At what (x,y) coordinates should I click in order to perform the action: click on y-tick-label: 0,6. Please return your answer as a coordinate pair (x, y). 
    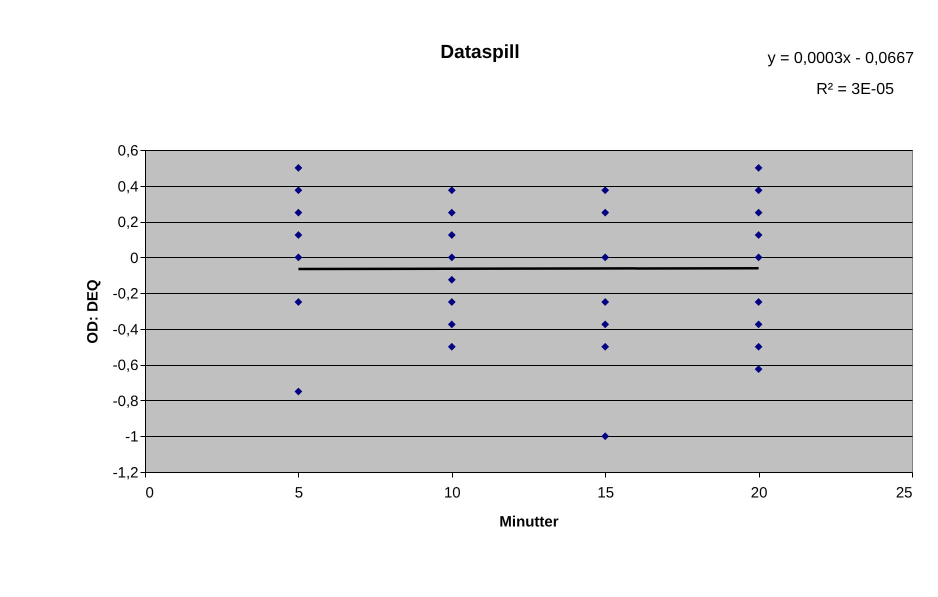
    Looking at the image, I should click on (128, 151).